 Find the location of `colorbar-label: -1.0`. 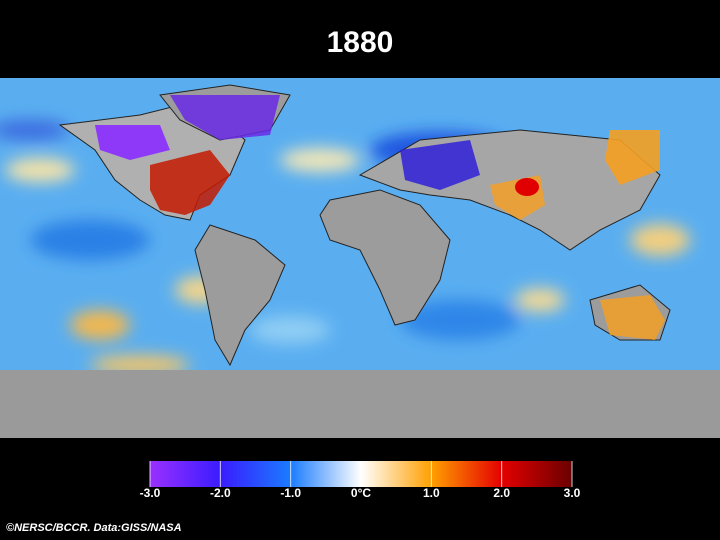

colorbar-label: -1.0 is located at coordinates (290, 493).